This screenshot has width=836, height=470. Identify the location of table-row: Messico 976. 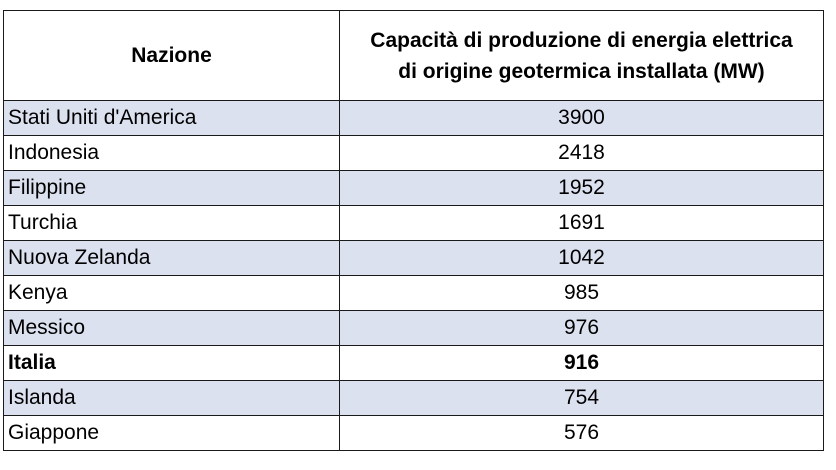
(413, 328).